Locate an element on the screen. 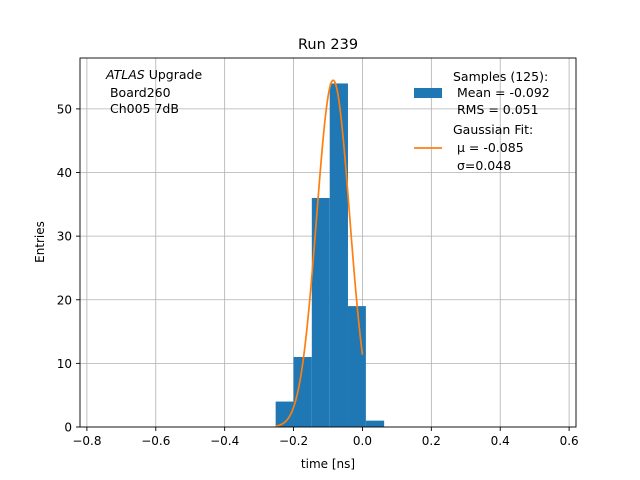  annotation-experiment: ATLAS is located at coordinates (125, 74).